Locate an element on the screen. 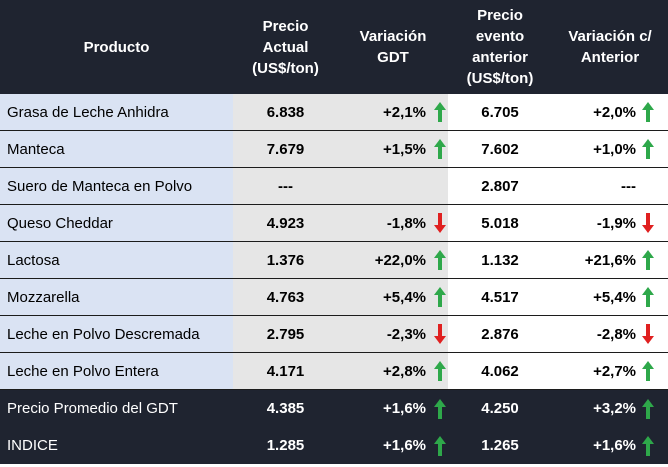 The image size is (668, 467). table-row: Manteca 7.679 +1,5% 7.602 +1,0% is located at coordinates (334, 149).